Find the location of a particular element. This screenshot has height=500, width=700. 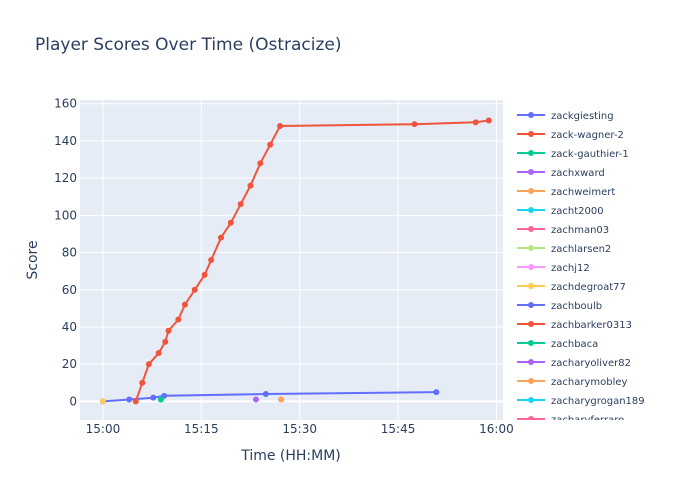

legend-item: zachbarker0313 is located at coordinates (574, 325).